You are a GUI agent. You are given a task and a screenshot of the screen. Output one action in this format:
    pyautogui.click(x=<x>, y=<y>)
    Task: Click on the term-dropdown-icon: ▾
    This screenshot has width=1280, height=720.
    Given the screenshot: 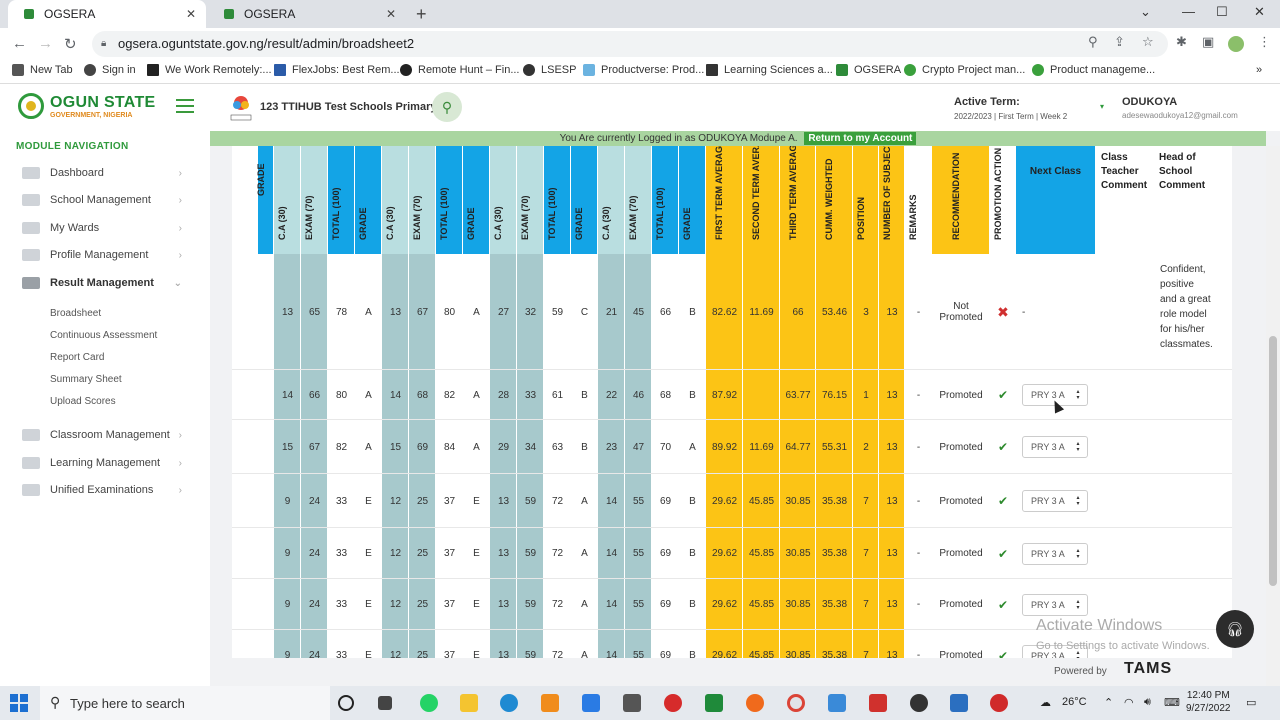 What is the action you would take?
    pyautogui.click(x=1102, y=106)
    